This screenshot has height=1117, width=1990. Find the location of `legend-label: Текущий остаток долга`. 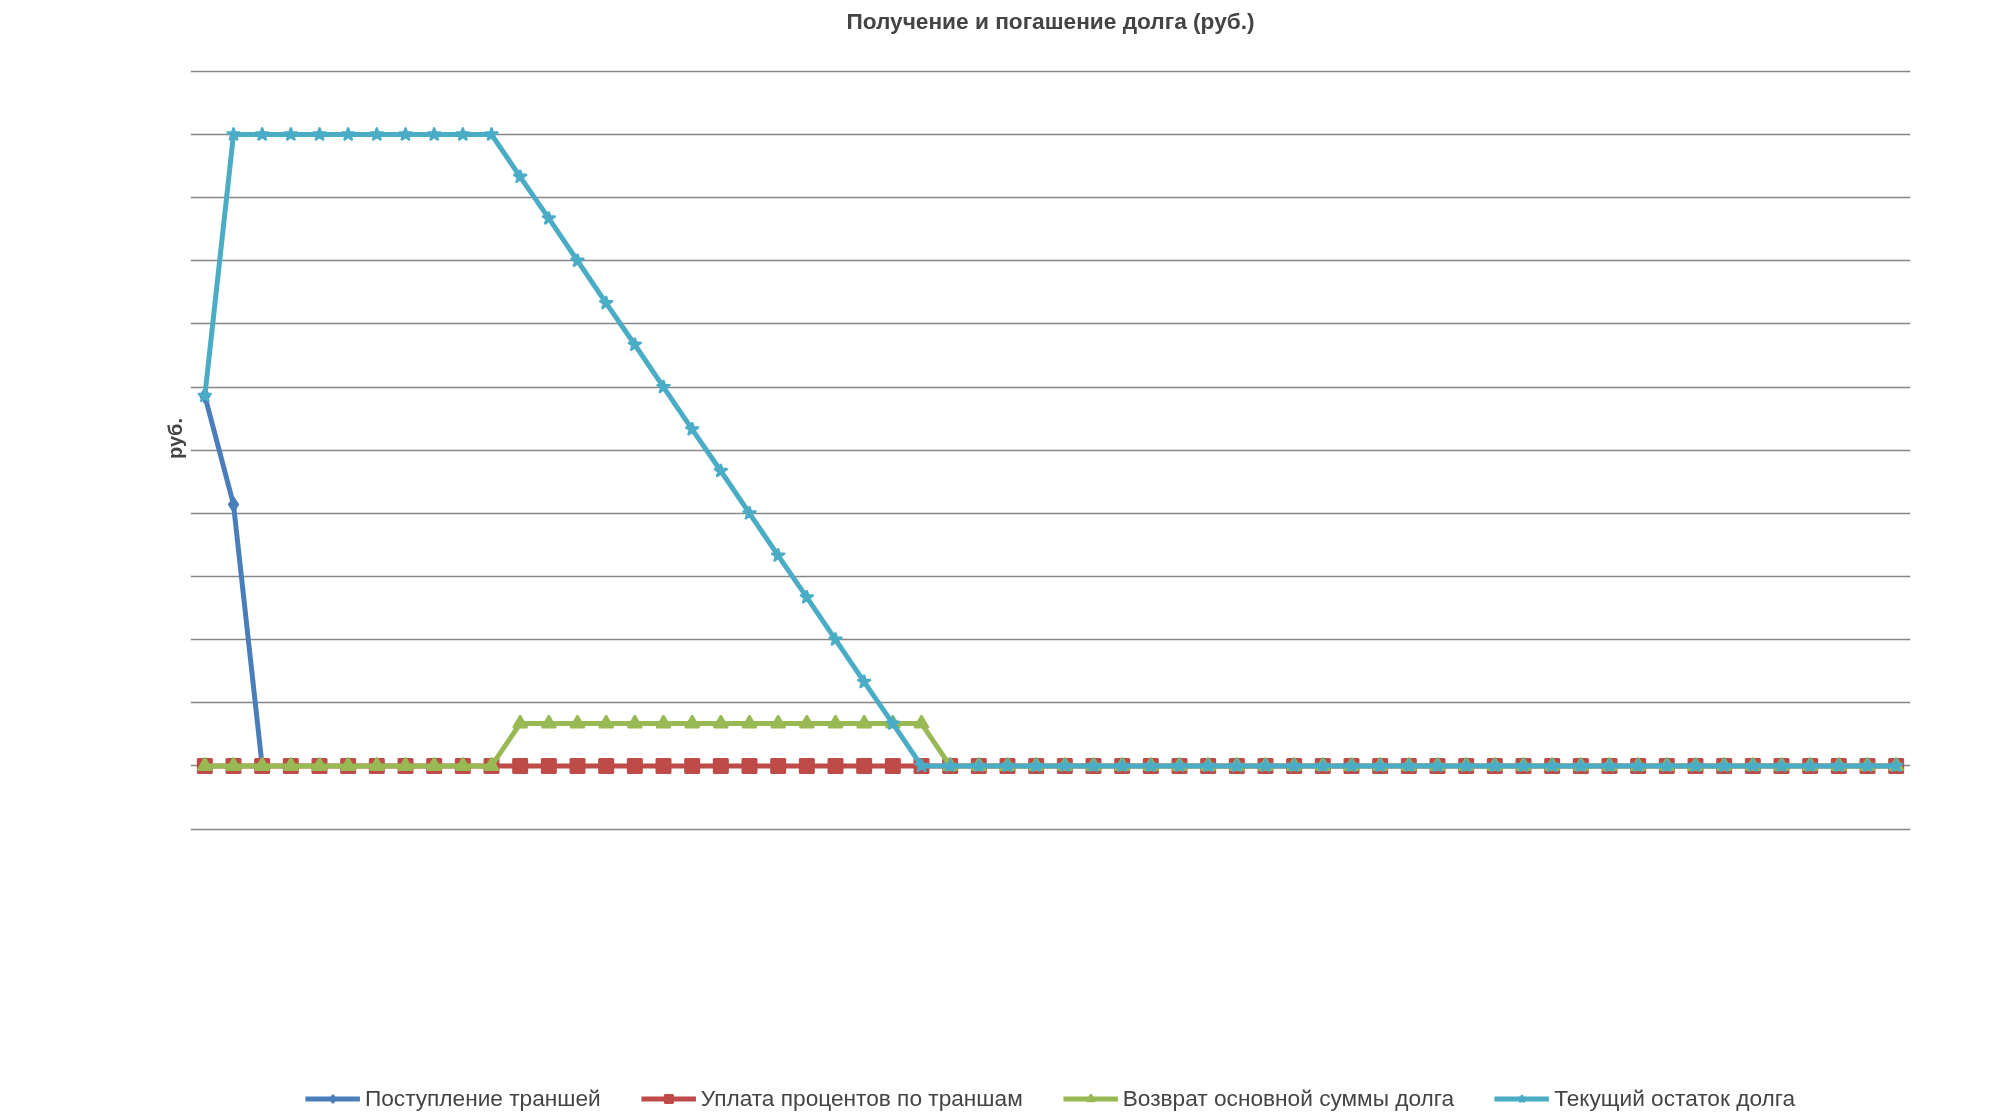

legend-label: Текущий остаток долга is located at coordinates (1675, 1098).